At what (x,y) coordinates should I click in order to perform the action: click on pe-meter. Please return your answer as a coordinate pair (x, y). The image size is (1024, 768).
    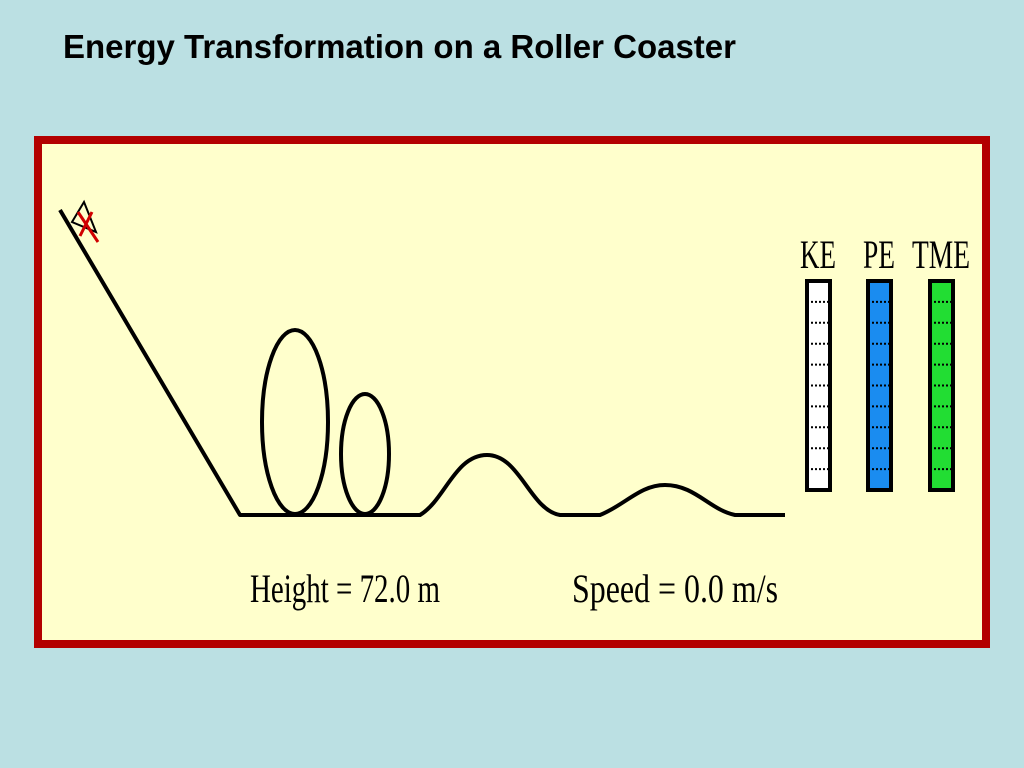
    Looking at the image, I should click on (879, 385).